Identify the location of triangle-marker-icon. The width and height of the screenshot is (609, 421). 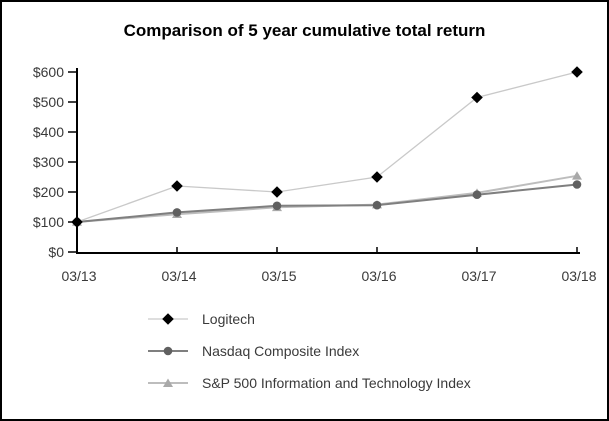
(168, 382).